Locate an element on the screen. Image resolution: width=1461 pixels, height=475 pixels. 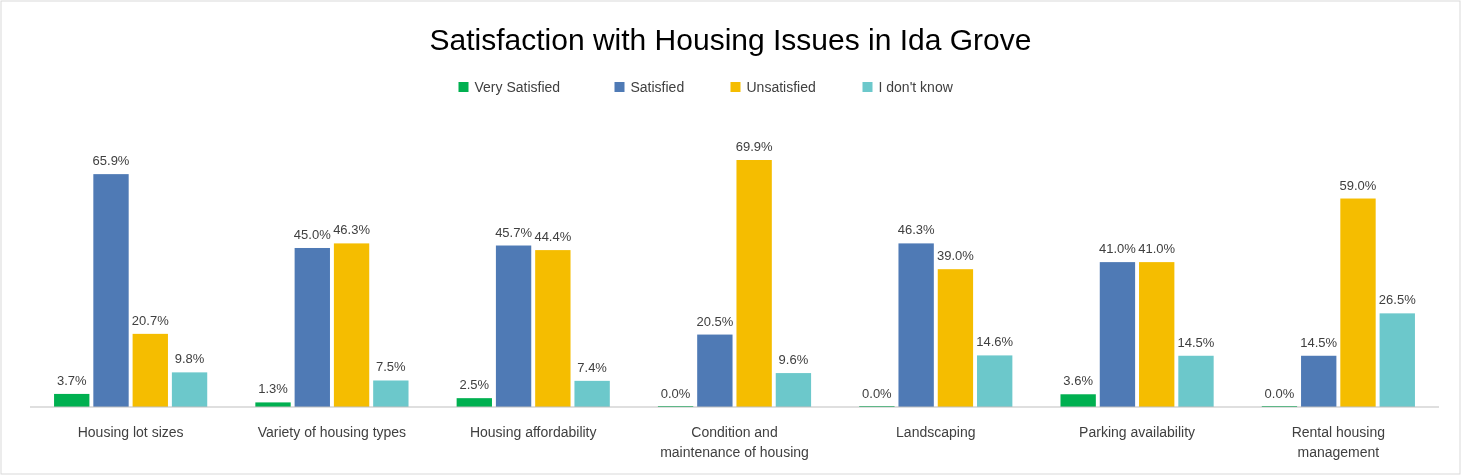
data-label: 9.6% is located at coordinates (793, 360).